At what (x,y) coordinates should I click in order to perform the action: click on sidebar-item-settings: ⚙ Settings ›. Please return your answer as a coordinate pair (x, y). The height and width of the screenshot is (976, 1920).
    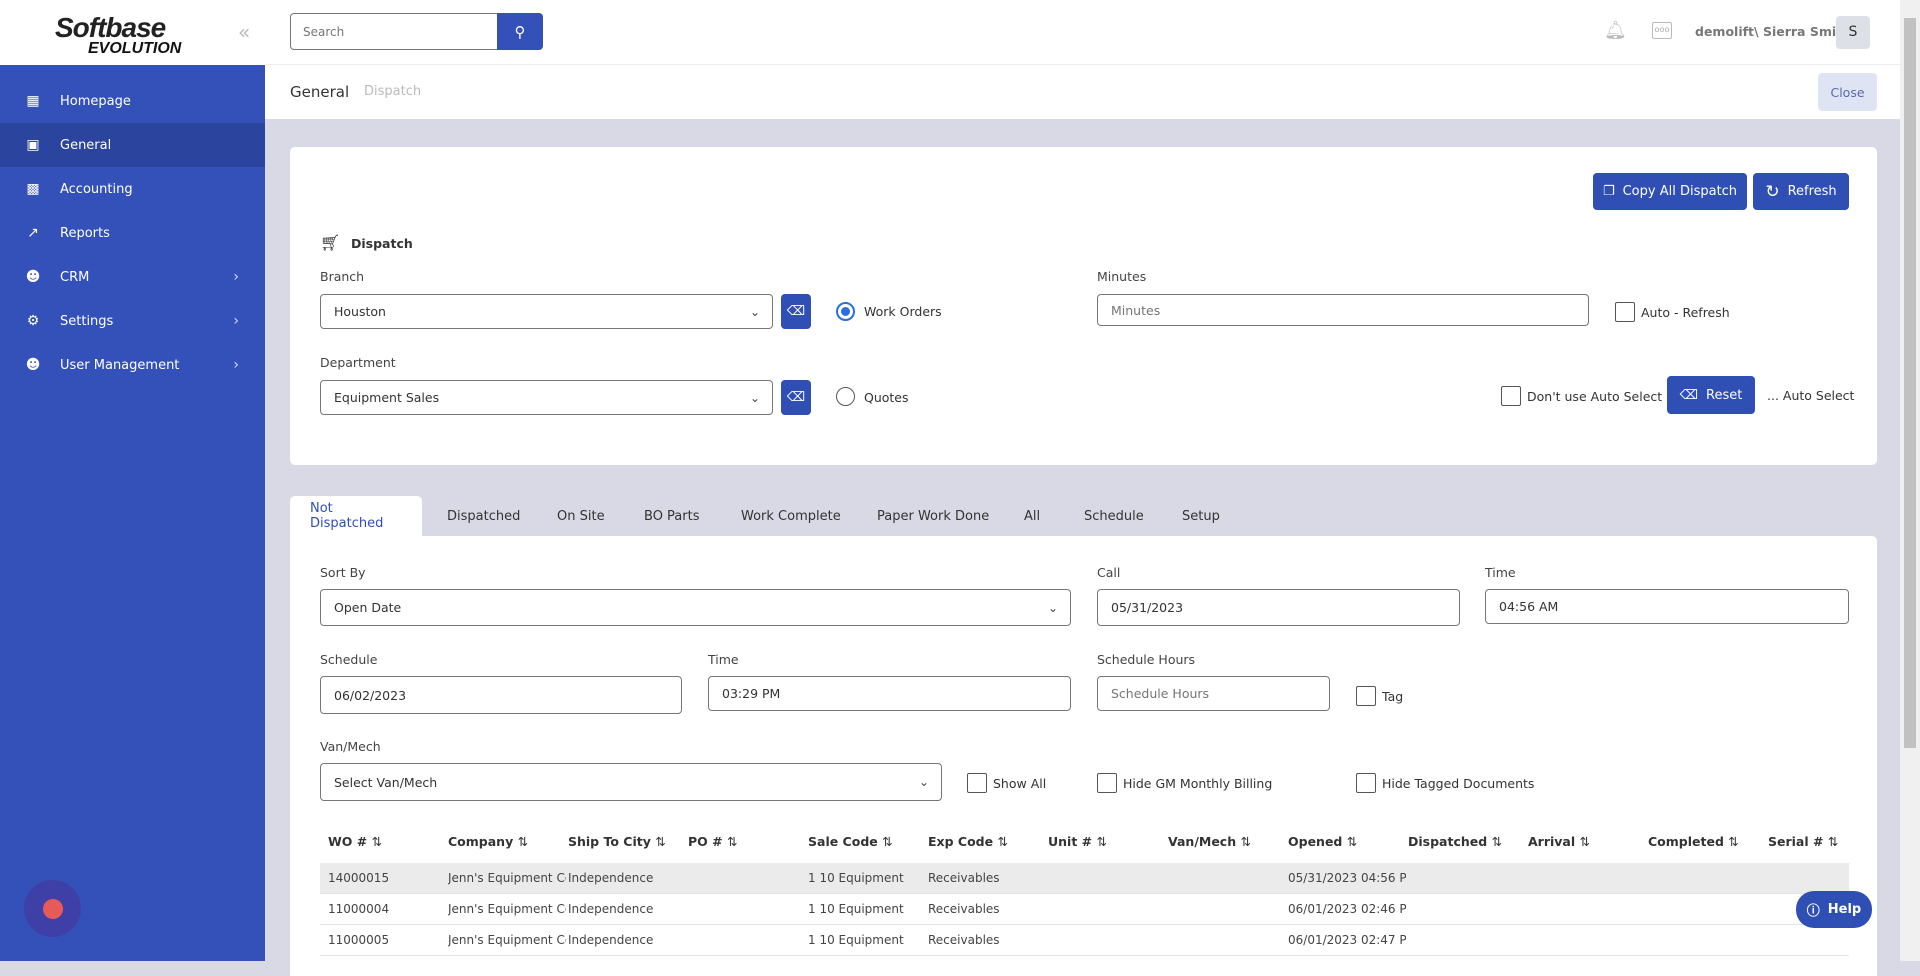
    Looking at the image, I should click on (132, 321).